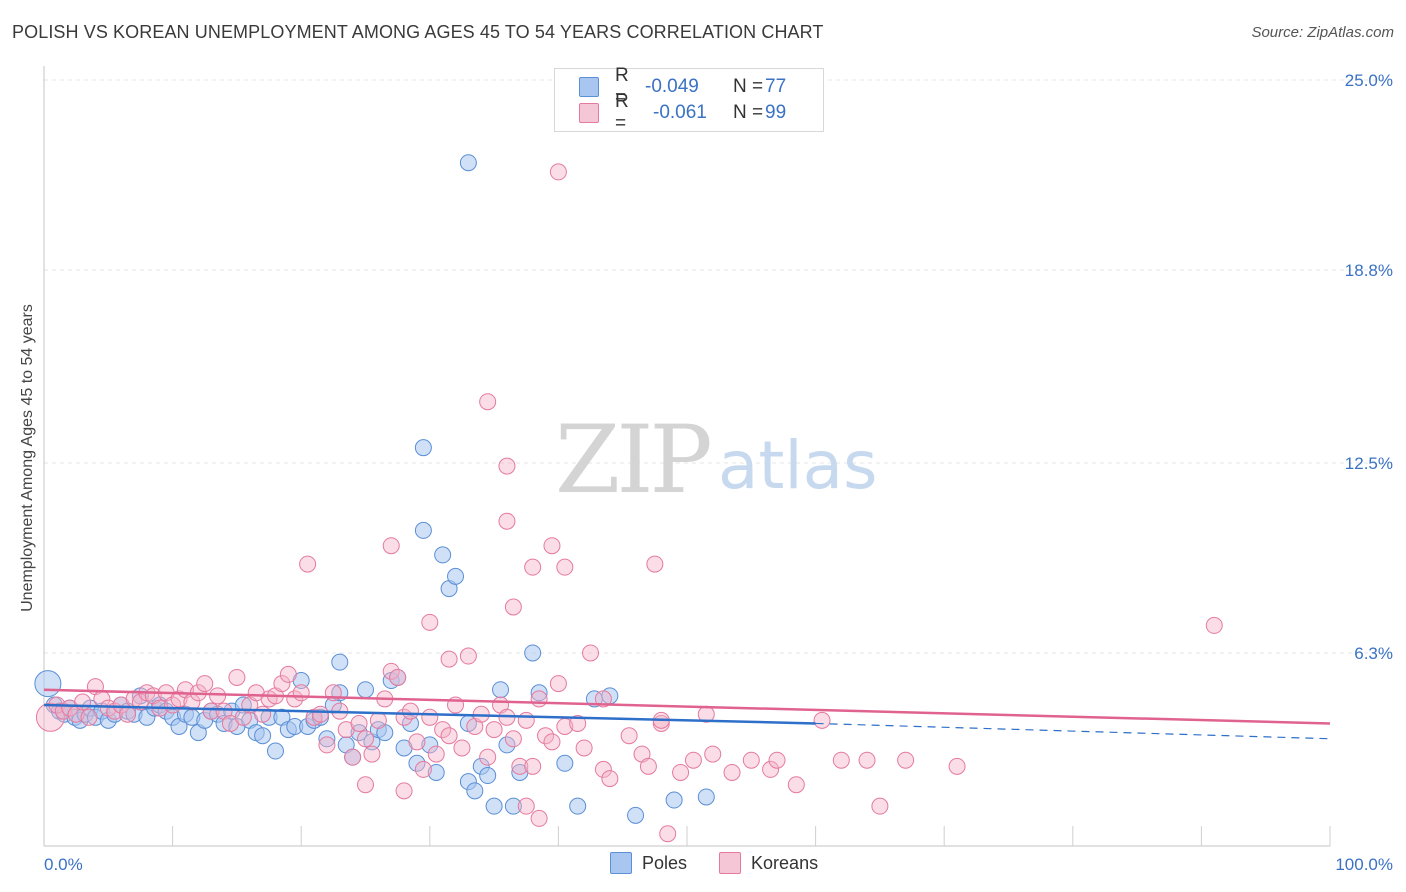  Describe the element at coordinates (1369, 270) in the screenshot. I see `y-tick-label: 18.8%` at that location.